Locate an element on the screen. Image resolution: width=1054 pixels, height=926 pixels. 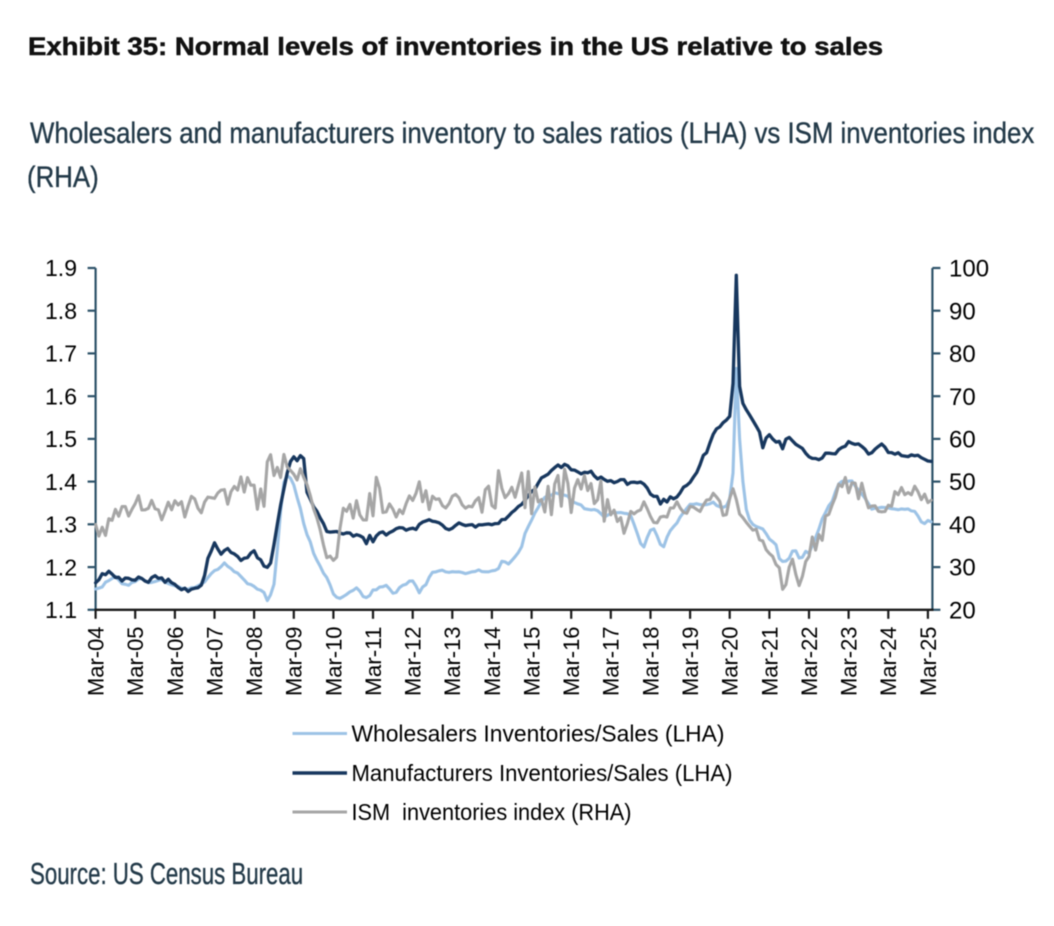
svg-text: Mar-09 is located at coordinates (294, 662).